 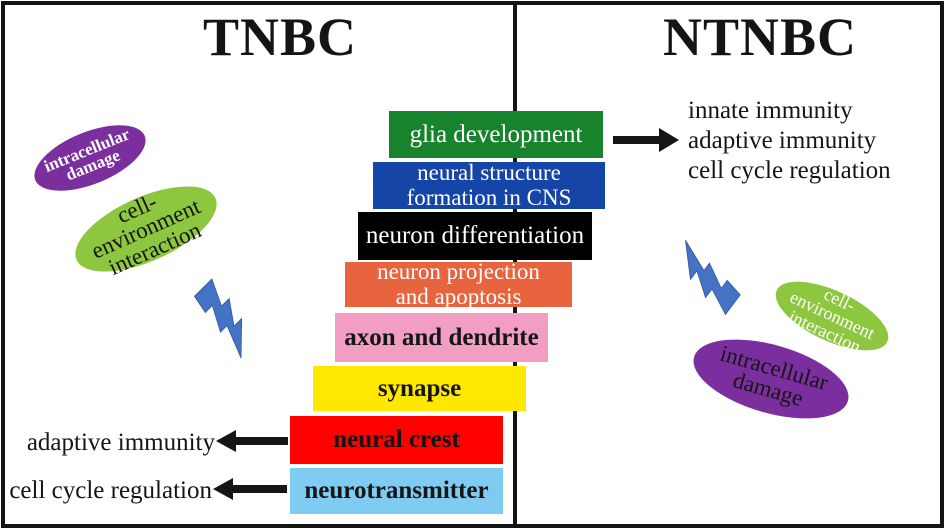 I want to click on bar-neural-structure-formation: neural structure formation in CNS, so click(x=489, y=185).